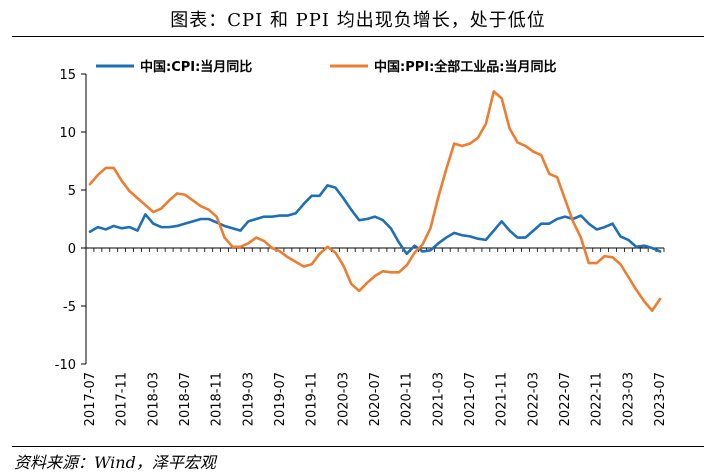  I want to click on y-tick-label: -10, so click(65, 365).